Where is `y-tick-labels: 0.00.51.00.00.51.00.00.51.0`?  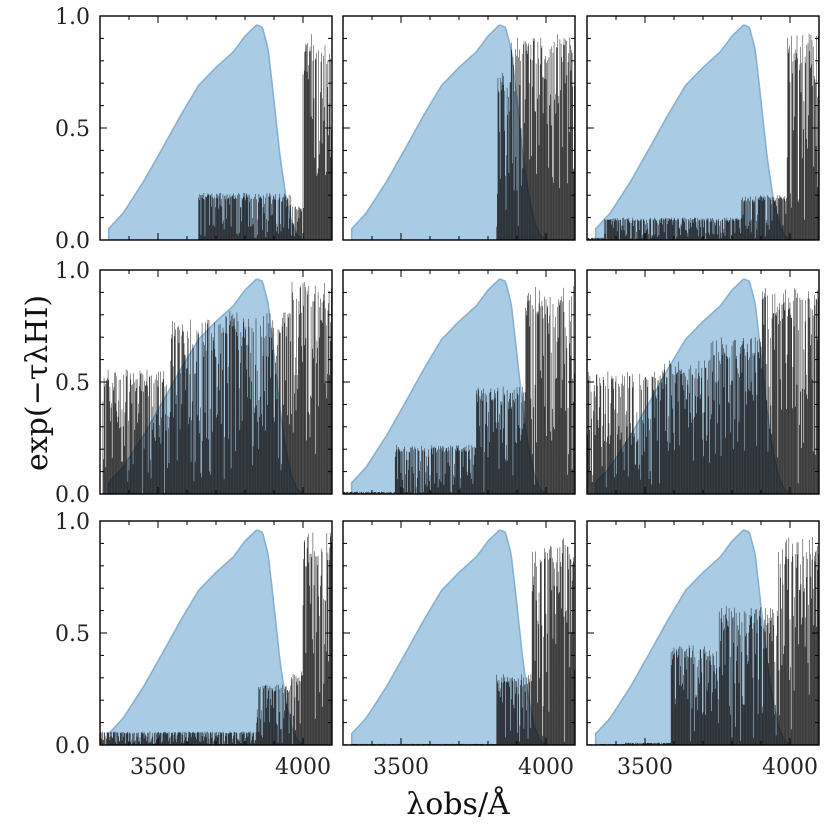 y-tick-labels: 0.00.51.00.00.51.00.00.51.0 is located at coordinates (72, 382).